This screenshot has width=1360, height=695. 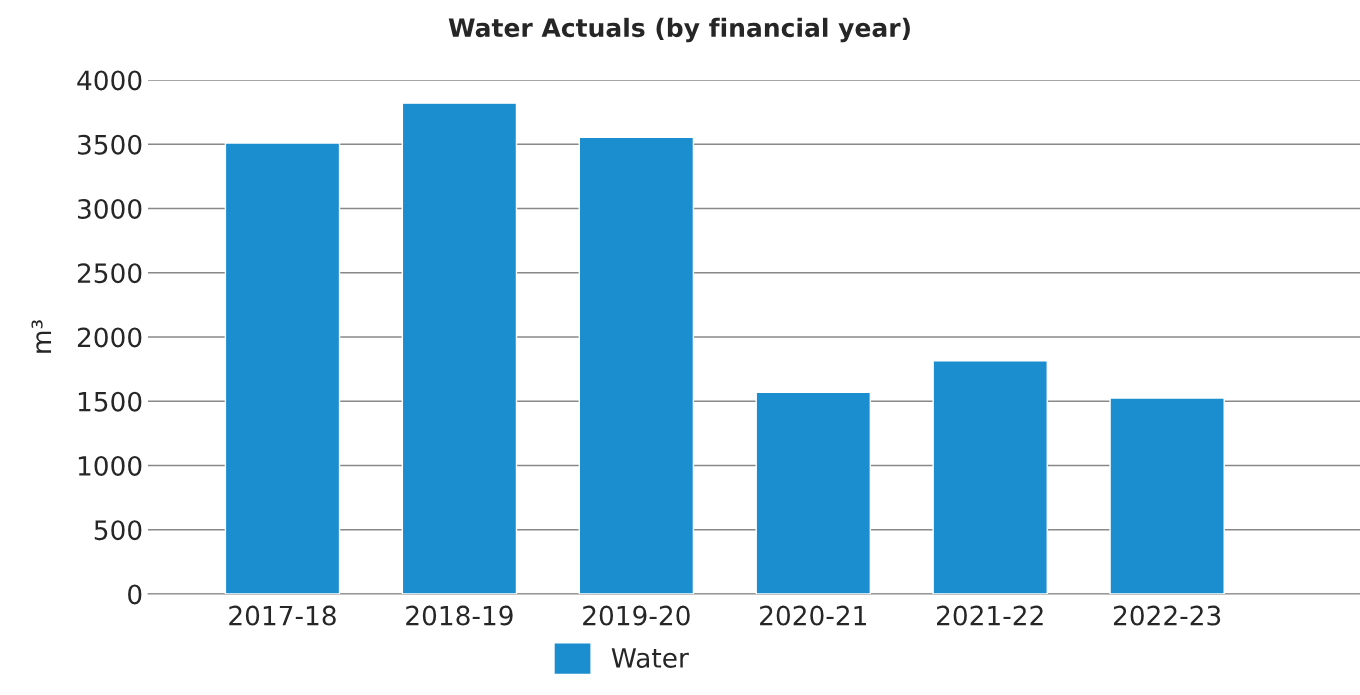 I want to click on y-tick-label: 3000, so click(x=109, y=208).